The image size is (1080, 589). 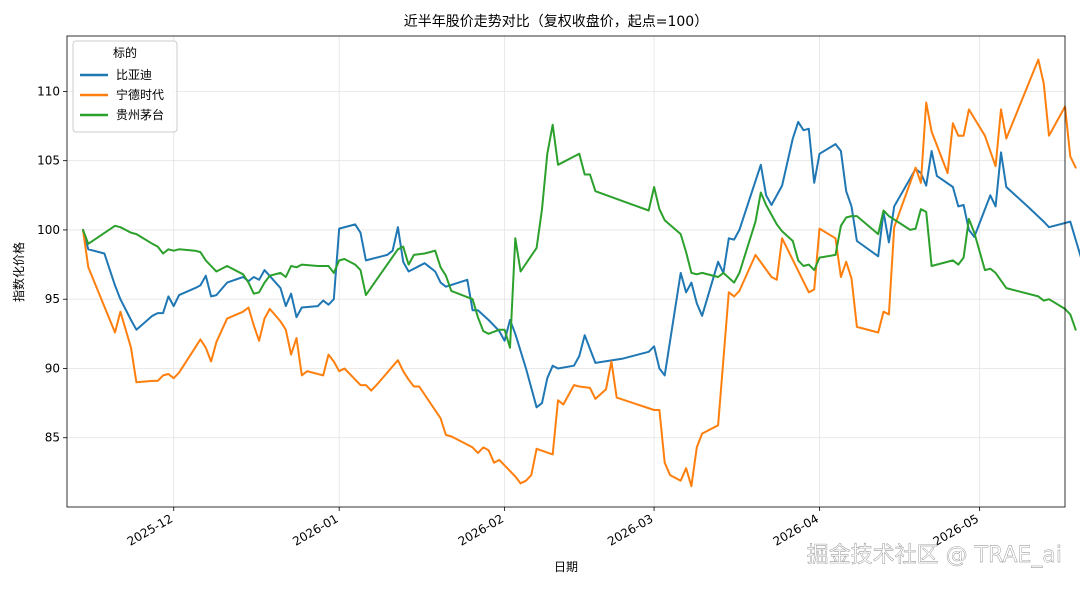 What do you see at coordinates (140, 114) in the screenshot?
I see `legend-label: 贵州茅台` at bounding box center [140, 114].